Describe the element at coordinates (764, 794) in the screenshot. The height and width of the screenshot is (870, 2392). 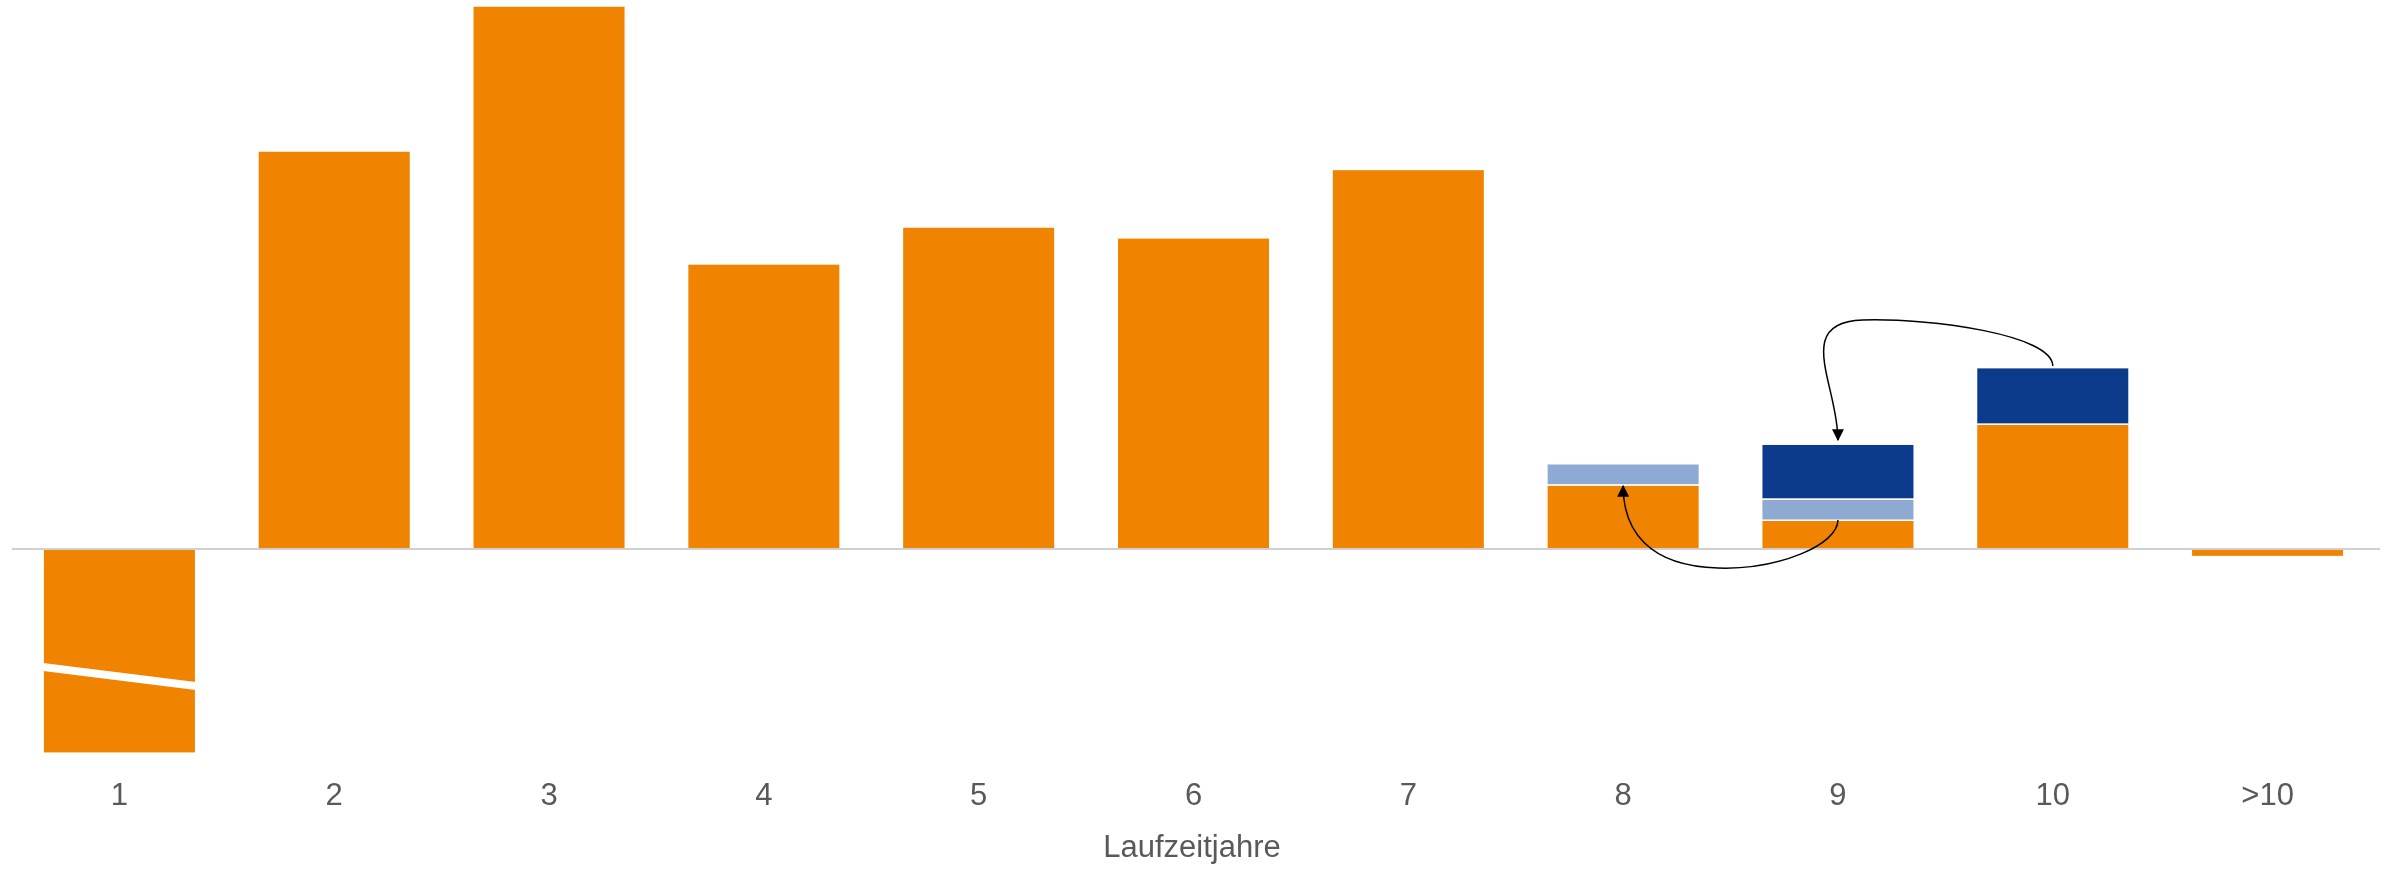
I see `x-tick-label: 4` at that location.